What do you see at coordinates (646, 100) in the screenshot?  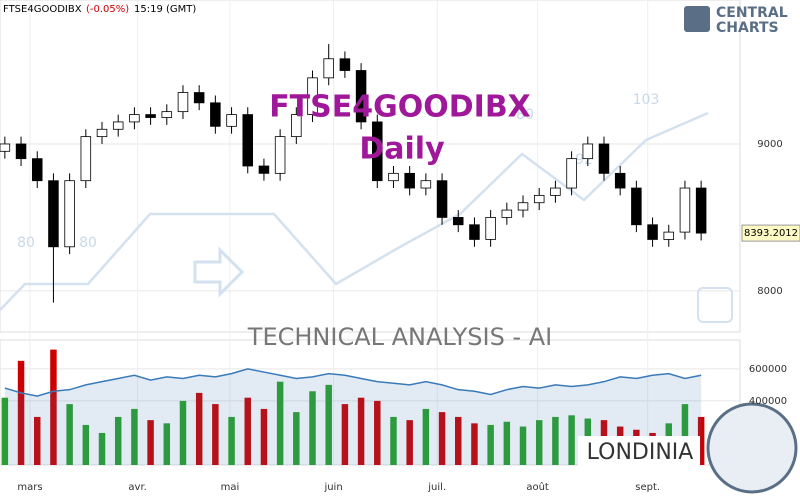 I see `watermark-number: 103` at bounding box center [646, 100].